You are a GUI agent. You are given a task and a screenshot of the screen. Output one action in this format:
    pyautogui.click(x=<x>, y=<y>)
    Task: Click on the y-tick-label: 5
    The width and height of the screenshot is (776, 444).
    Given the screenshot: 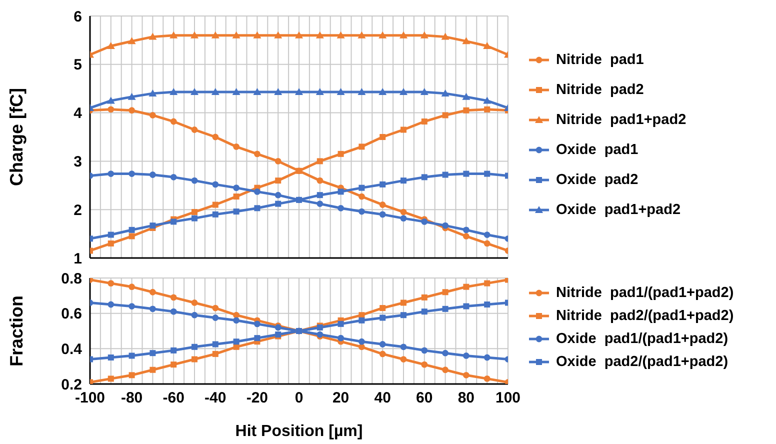 What is the action you would take?
    pyautogui.click(x=78, y=65)
    